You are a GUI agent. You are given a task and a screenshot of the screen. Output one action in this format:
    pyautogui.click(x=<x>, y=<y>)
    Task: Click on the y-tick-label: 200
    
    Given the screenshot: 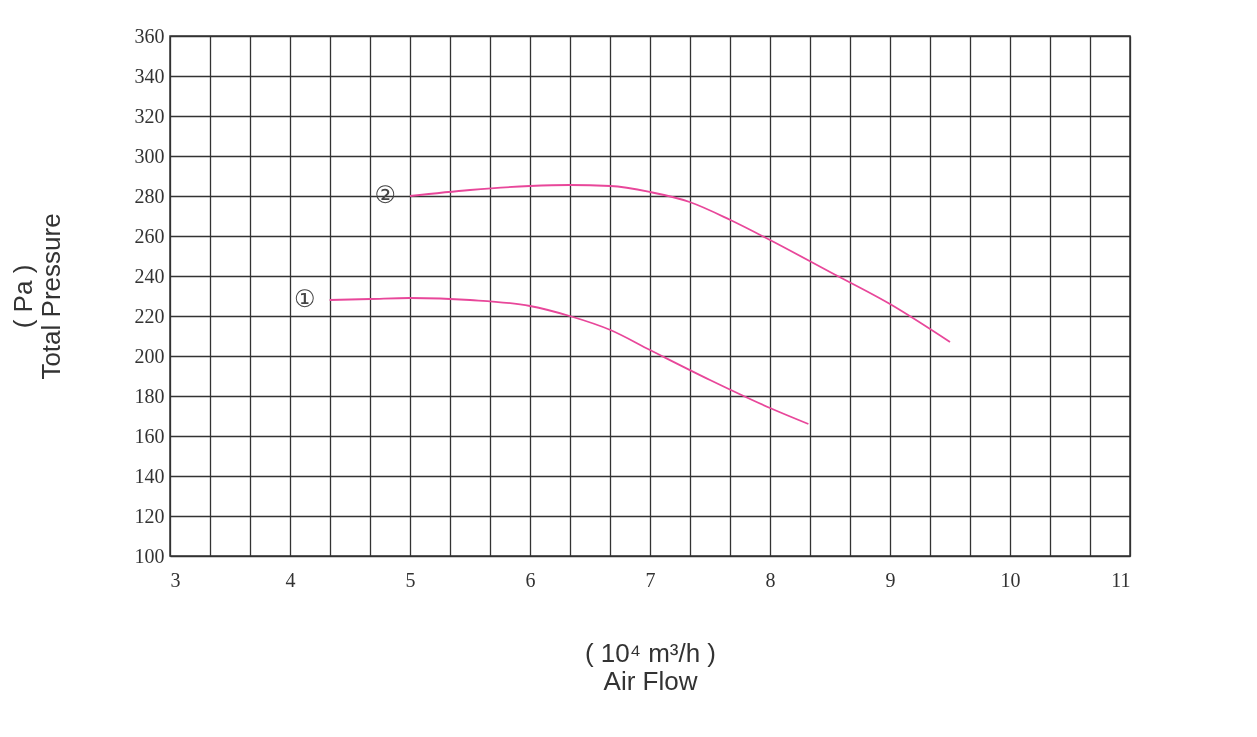 What is the action you would take?
    pyautogui.click(x=149, y=355)
    